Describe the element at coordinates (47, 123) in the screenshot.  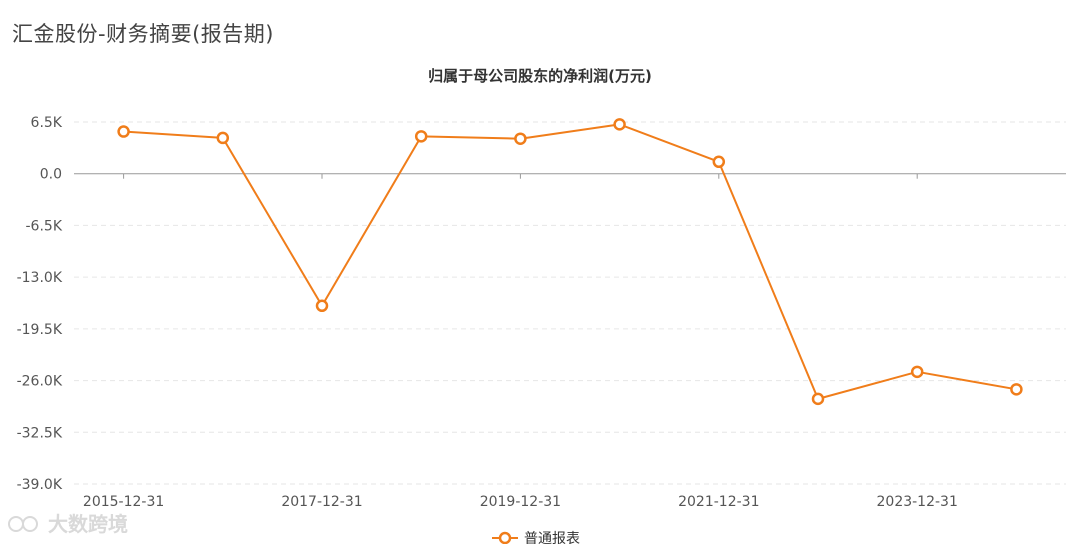
I see `y-tick-label: 6.5K` at that location.